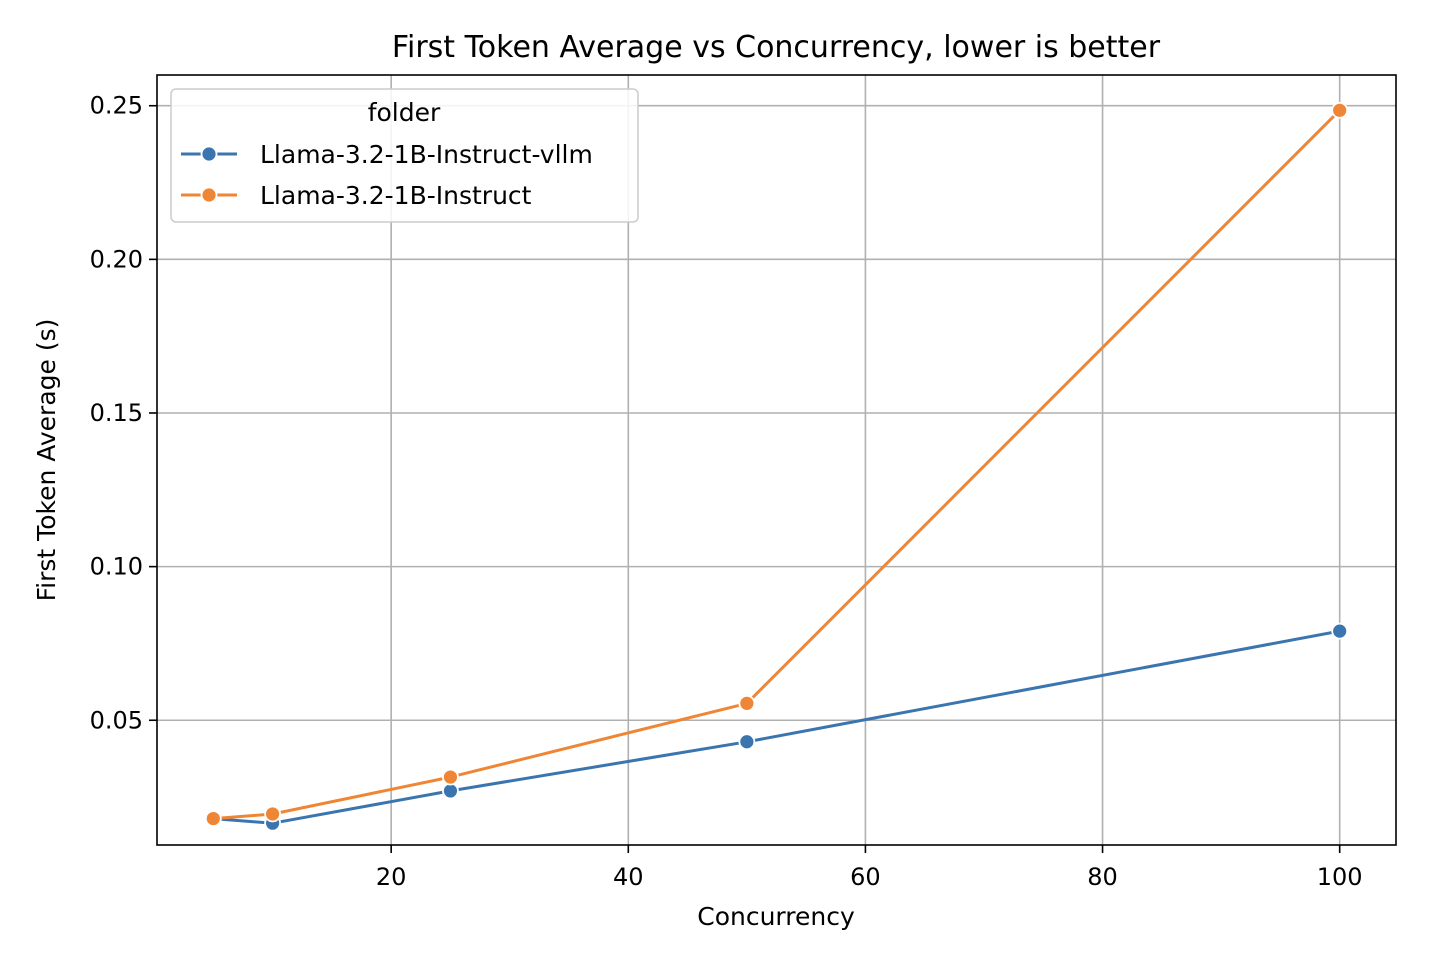 Image resolution: width=1442 pixels, height=964 pixels. Describe the element at coordinates (1340, 877) in the screenshot. I see `x-tick-label: 100` at that location.